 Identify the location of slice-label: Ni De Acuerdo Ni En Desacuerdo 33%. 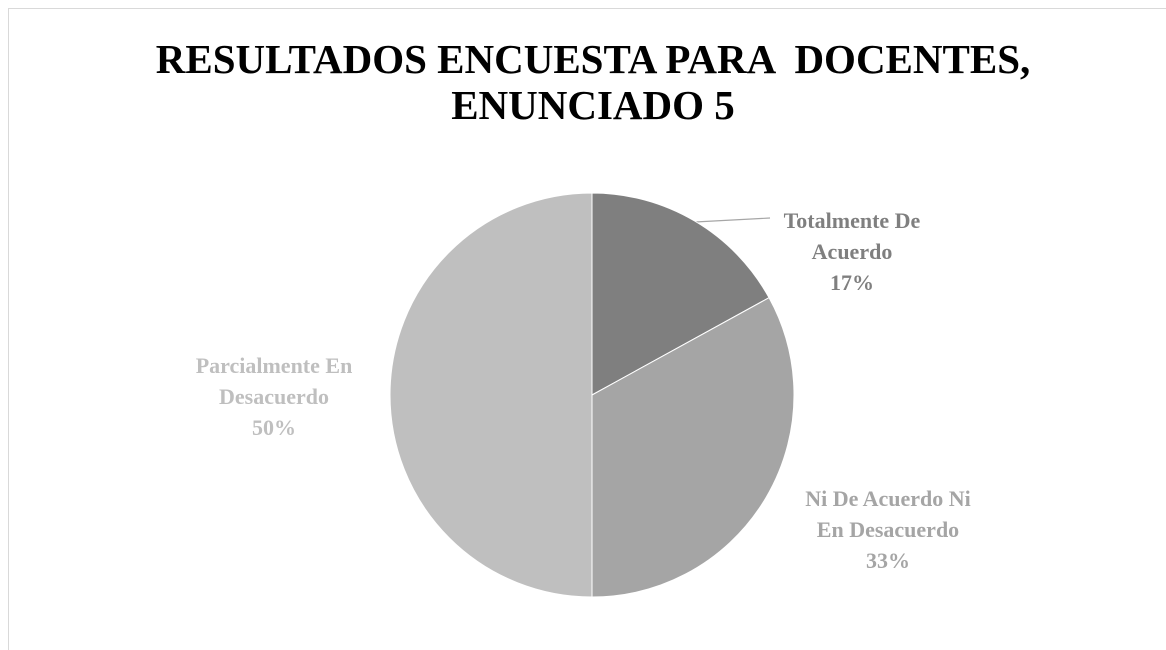
(888, 529).